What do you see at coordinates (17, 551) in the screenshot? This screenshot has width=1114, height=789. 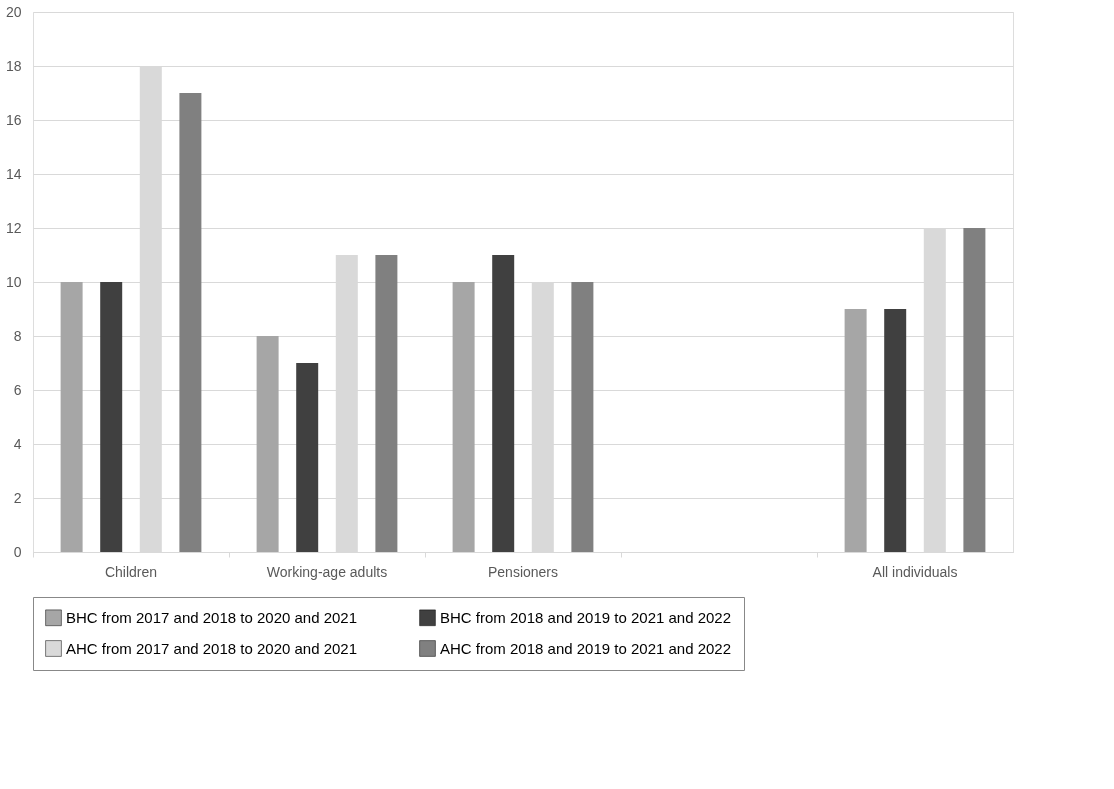 I see `y-tick-label: 0` at bounding box center [17, 551].